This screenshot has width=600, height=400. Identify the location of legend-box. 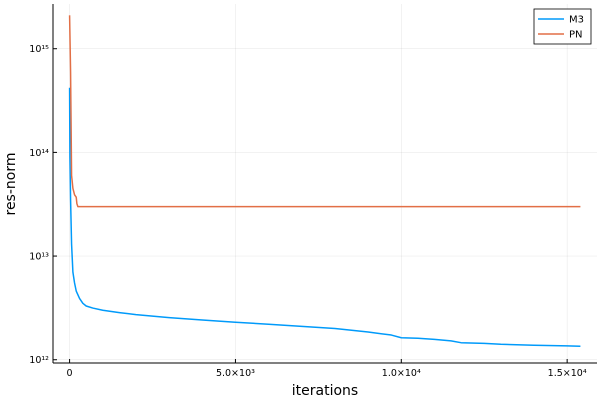
(562, 26).